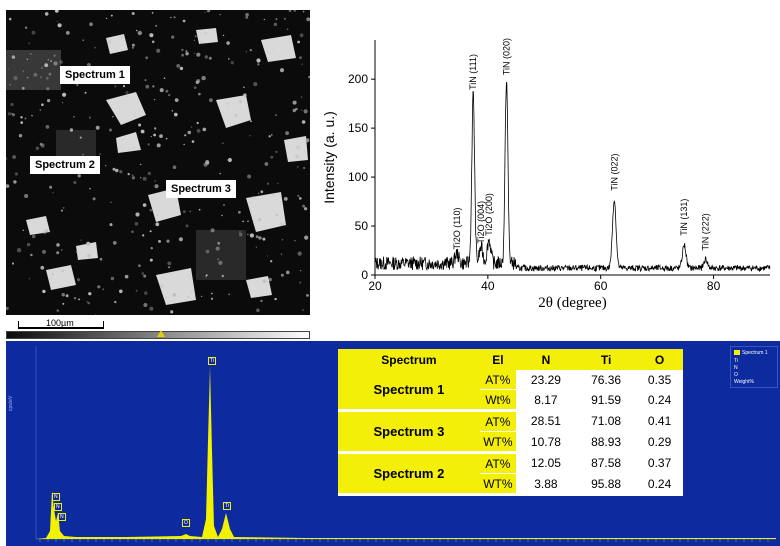 Image resolution: width=780 pixels, height=546 pixels. What do you see at coordinates (744, 382) in the screenshot?
I see `legend-item: Weight%` at bounding box center [744, 382].